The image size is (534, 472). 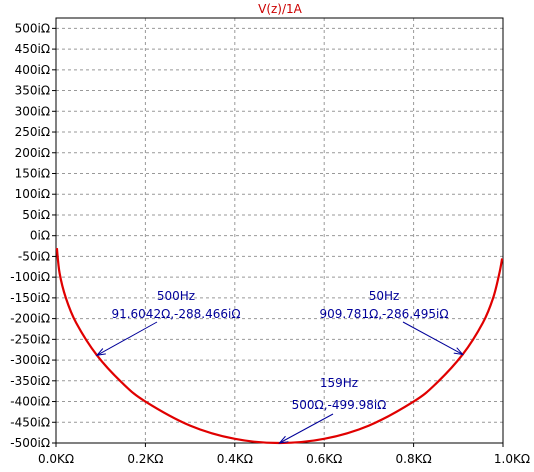 I want to click on y-tick-label: 450iΩ, so click(x=32, y=49).